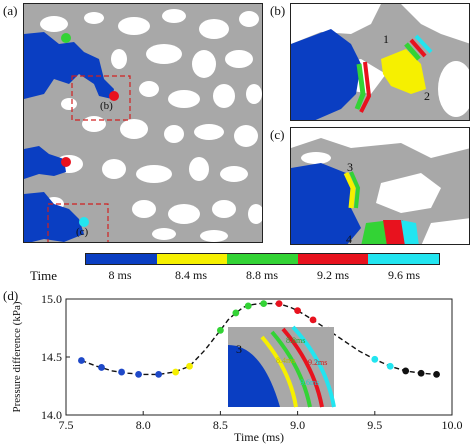  Describe the element at coordinates (404, 275) in the screenshot. I see `legend-label-5: 9.6 ms` at that location.